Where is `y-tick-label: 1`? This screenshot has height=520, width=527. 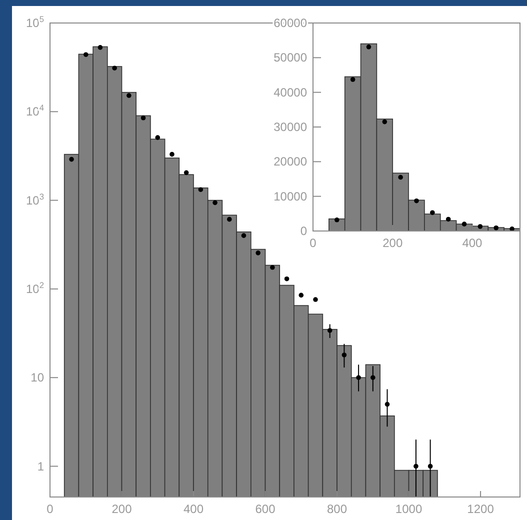
y-tick-label: 1 is located at coordinates (40, 466).